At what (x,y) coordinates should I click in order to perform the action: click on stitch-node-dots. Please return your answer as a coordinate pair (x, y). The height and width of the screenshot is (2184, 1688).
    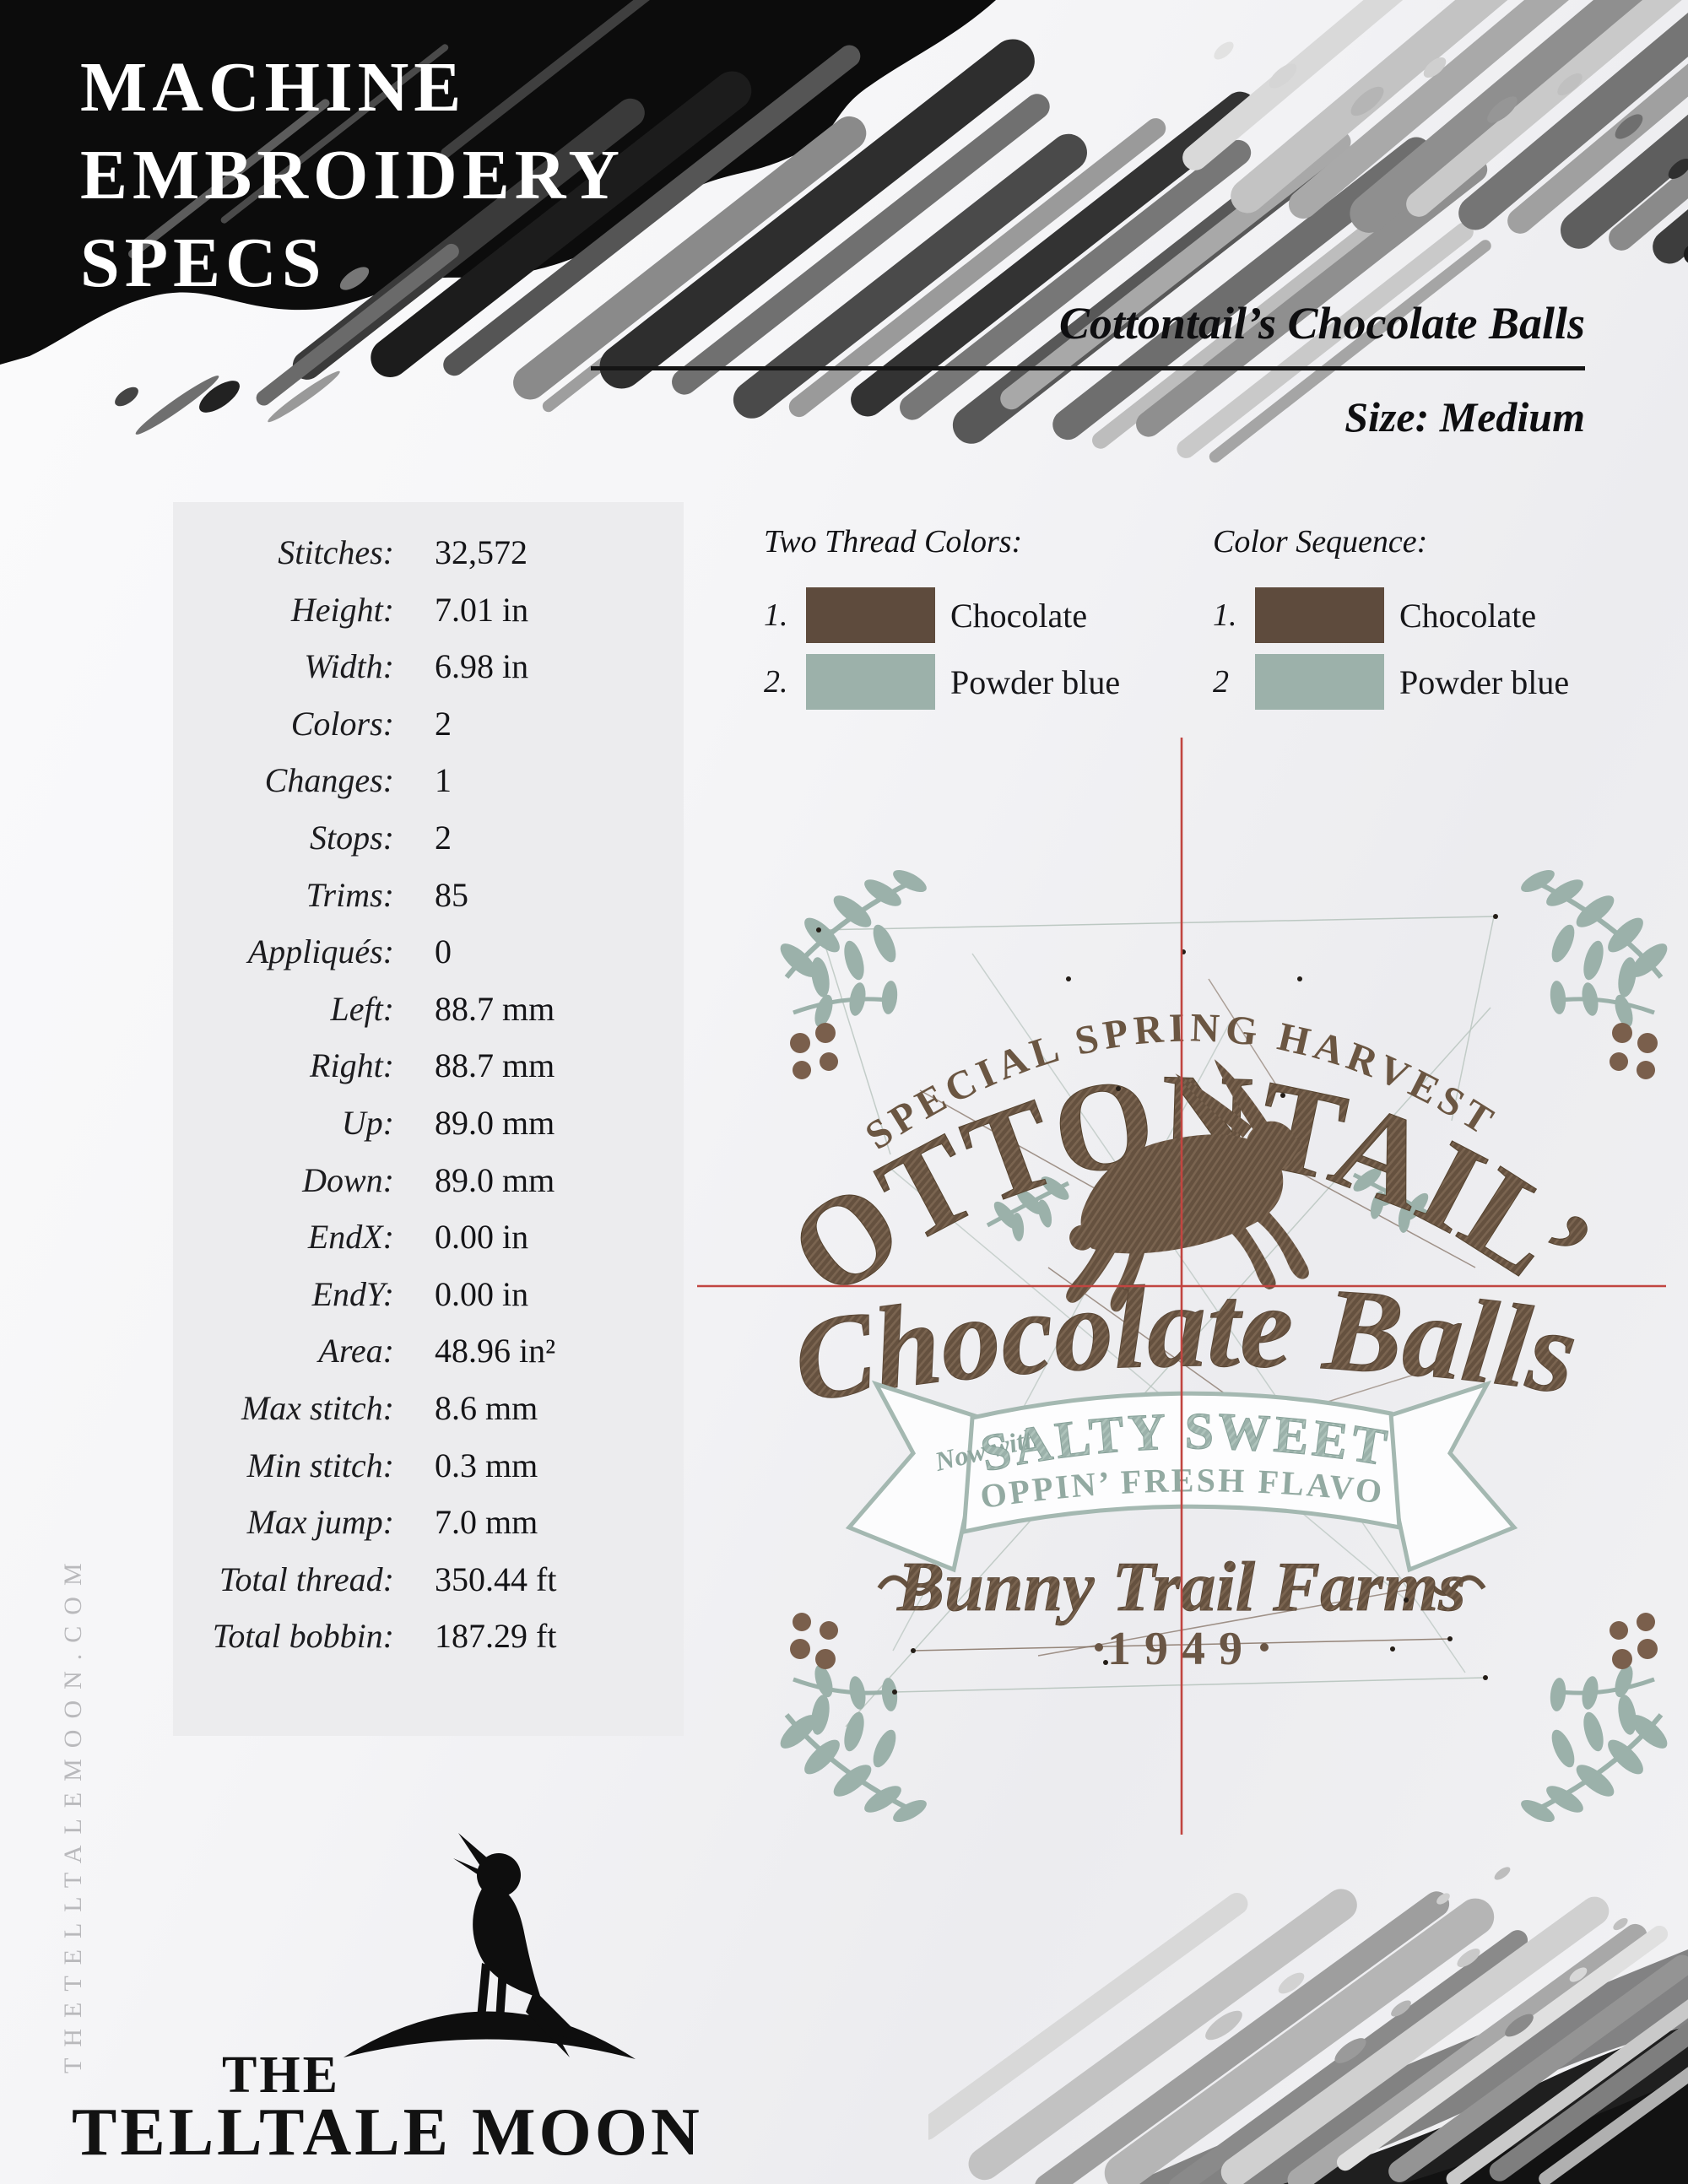
    Looking at the image, I should click on (1157, 1304).